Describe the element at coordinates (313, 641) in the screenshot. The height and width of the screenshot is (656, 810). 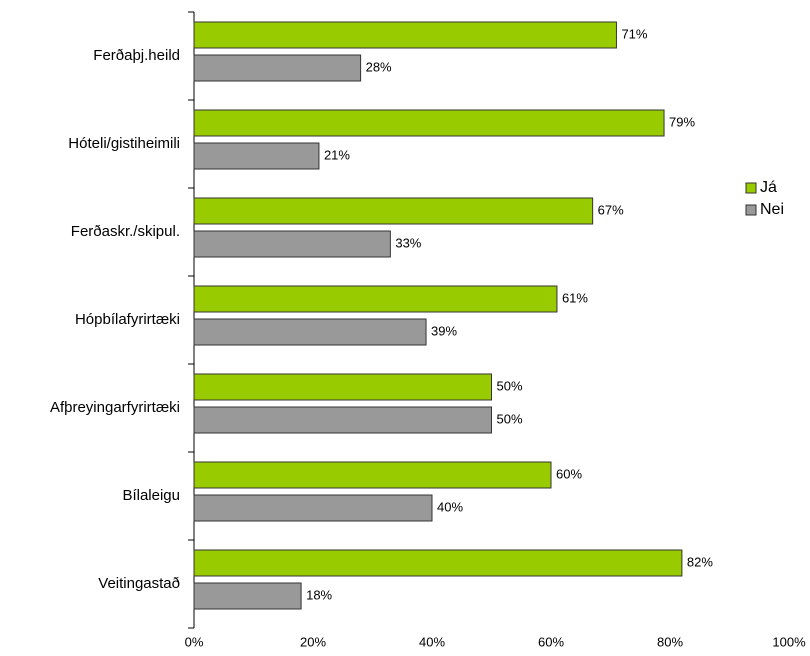
I see `x-tick-label: 20%` at that location.